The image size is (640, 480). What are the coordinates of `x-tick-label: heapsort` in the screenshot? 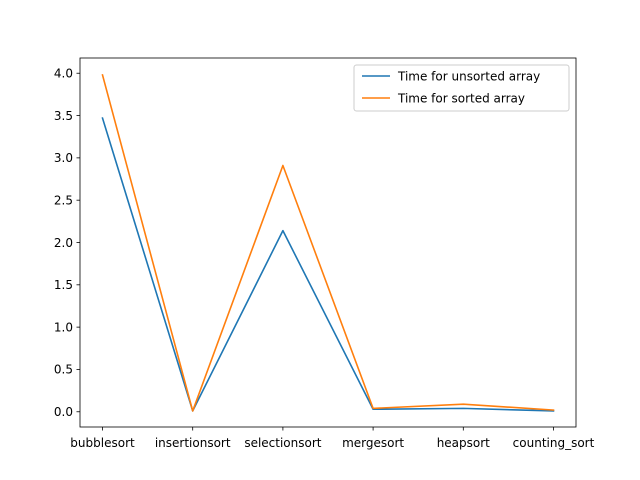 It's located at (463, 443).